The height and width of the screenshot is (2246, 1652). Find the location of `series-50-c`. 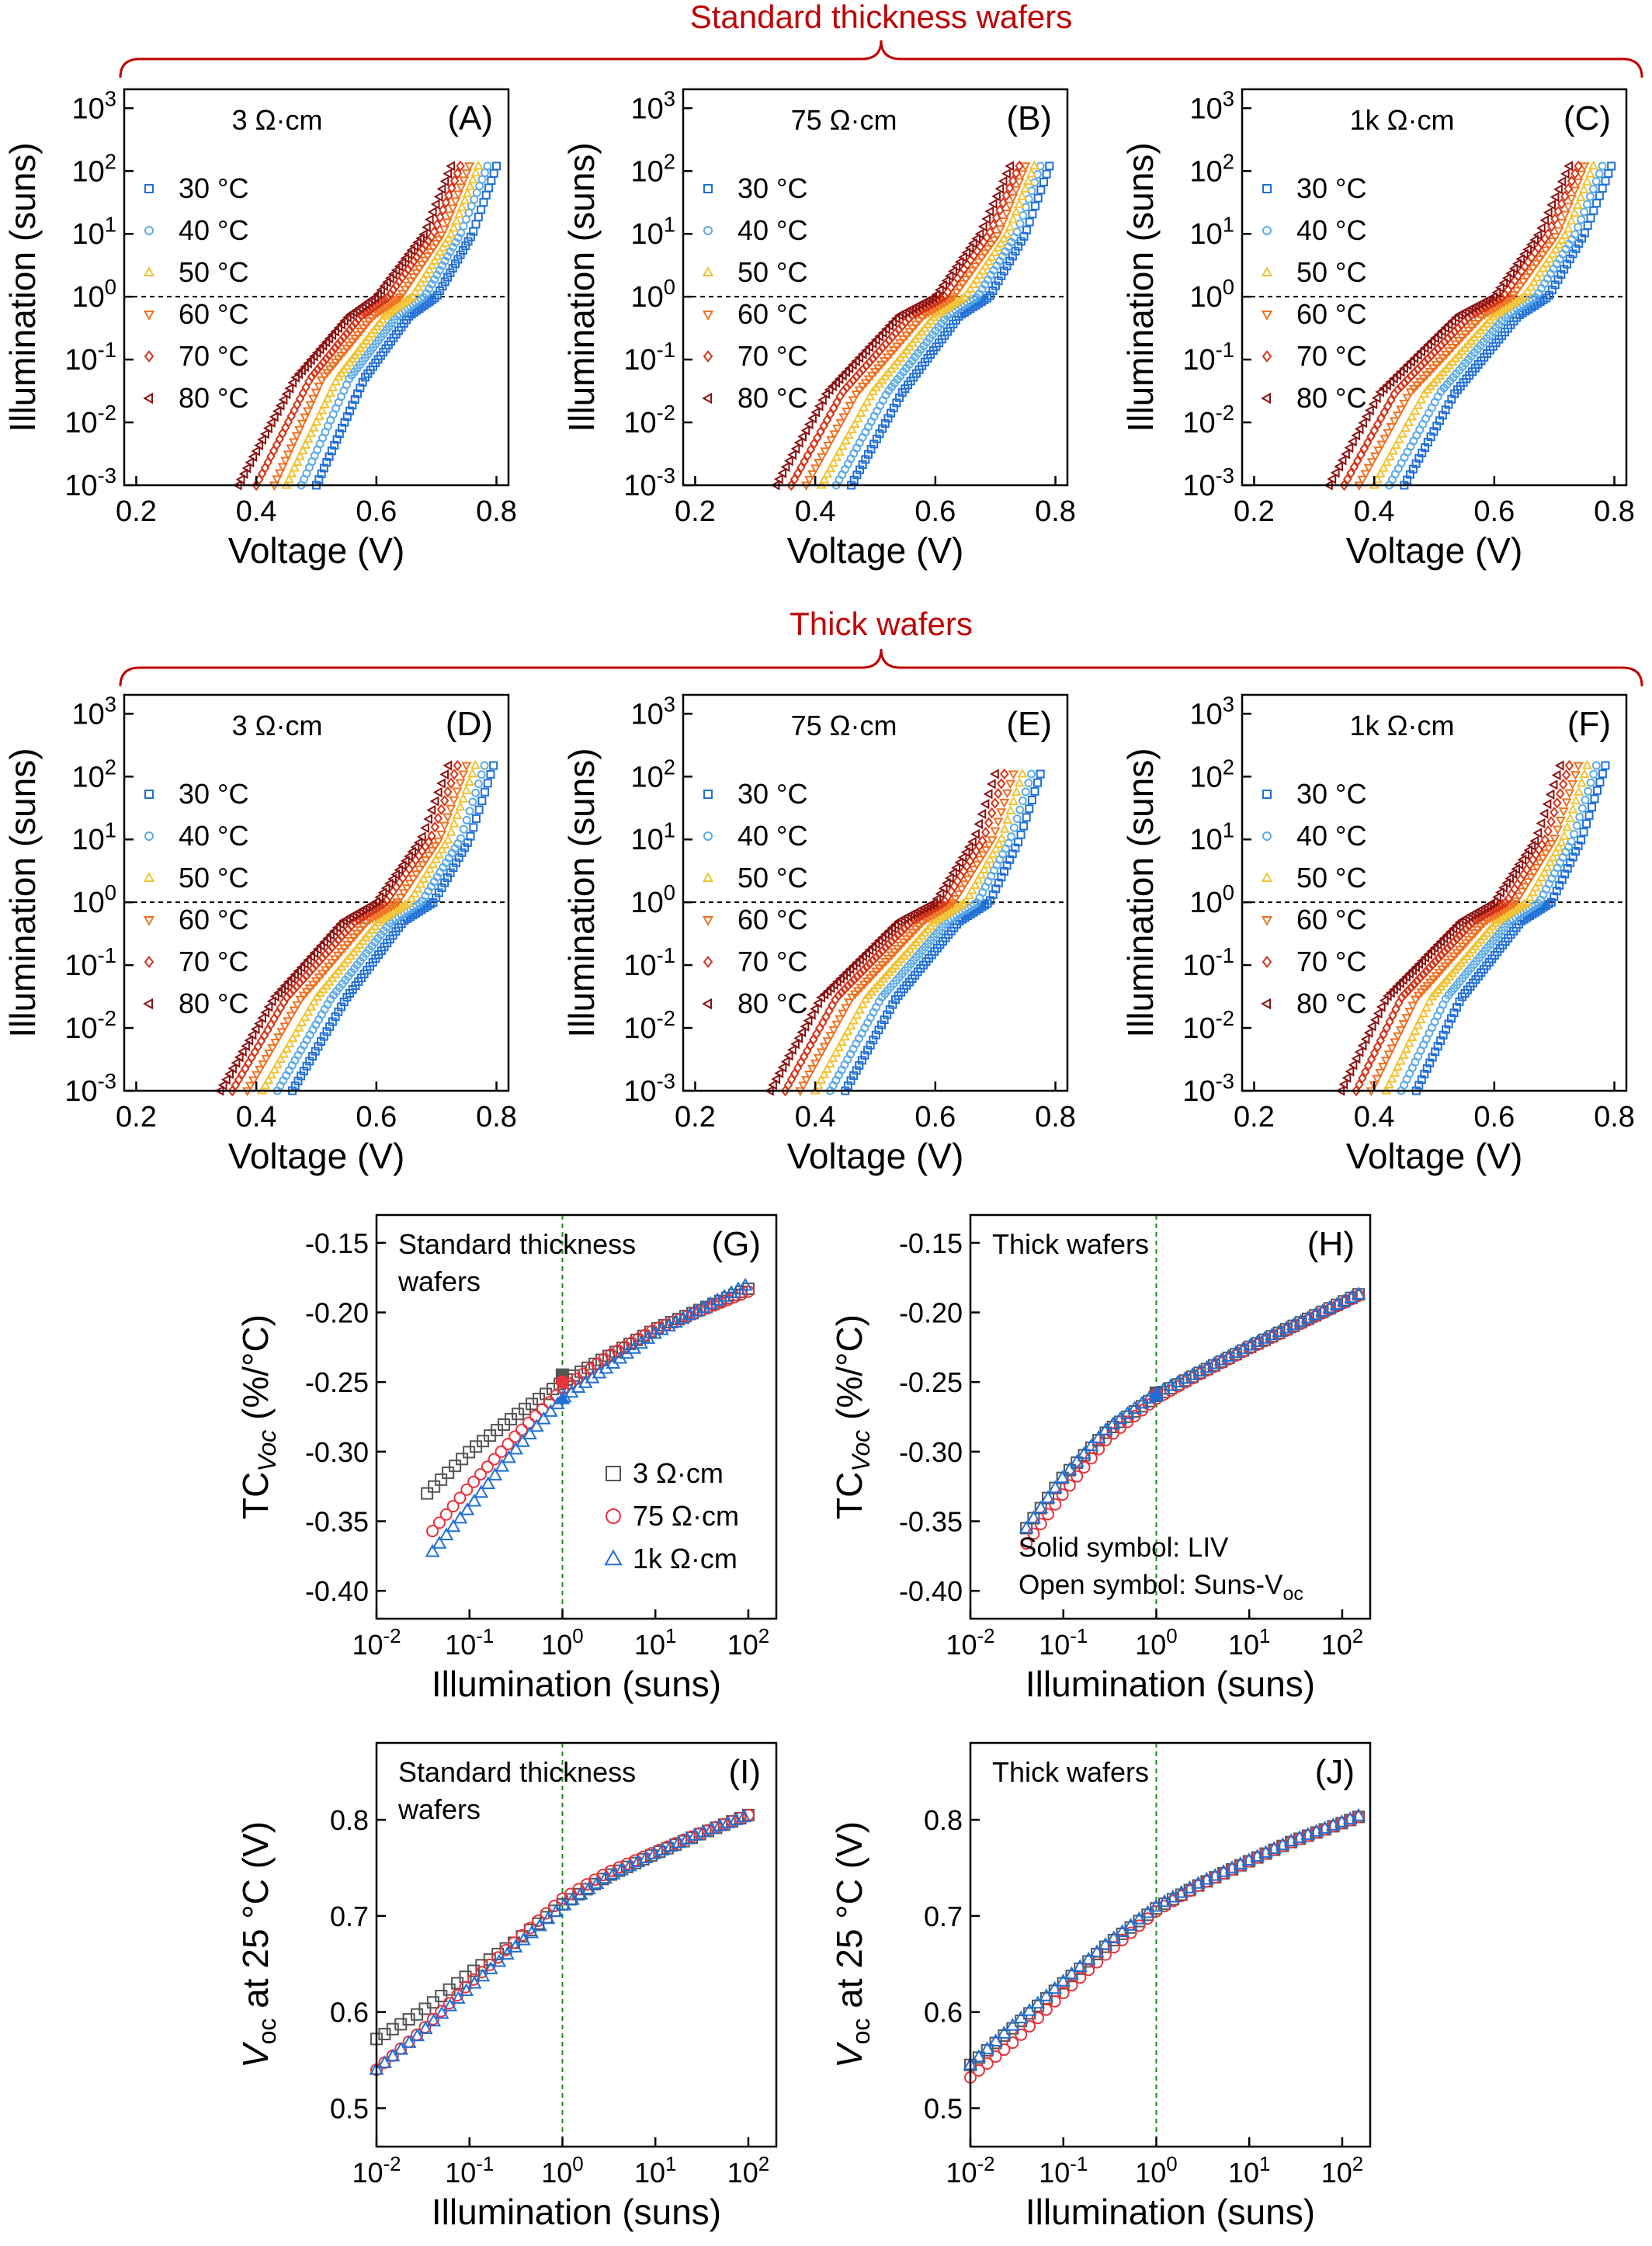

series-50-c is located at coordinates (369, 927).